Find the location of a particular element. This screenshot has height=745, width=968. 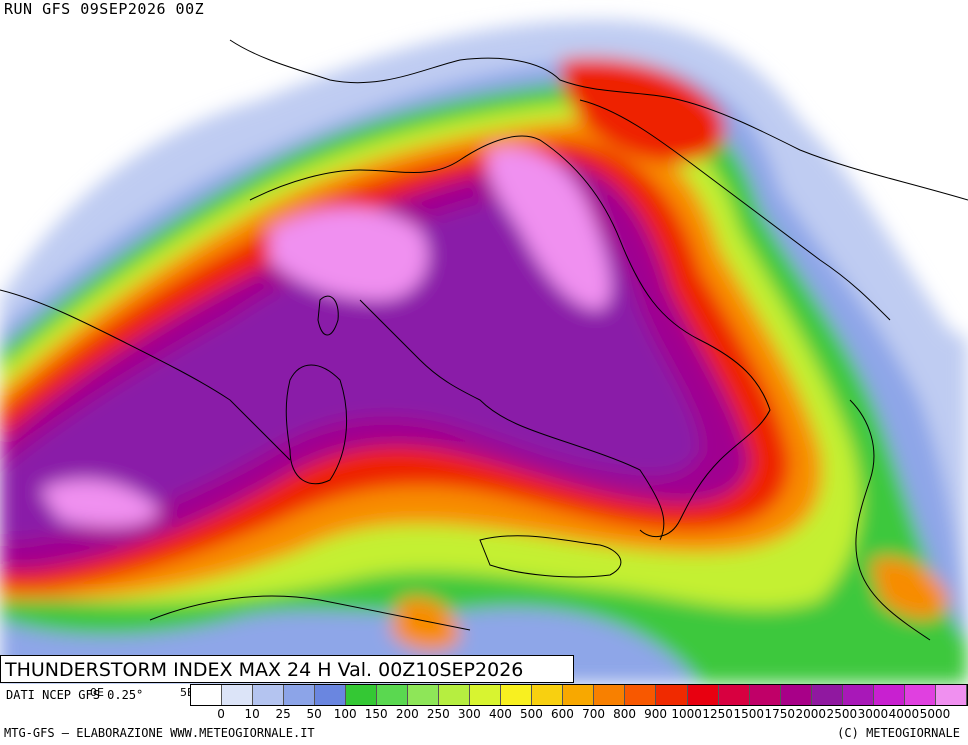

data-source-label: DATI NCEP GFS 0.25° is located at coordinates (75, 695).